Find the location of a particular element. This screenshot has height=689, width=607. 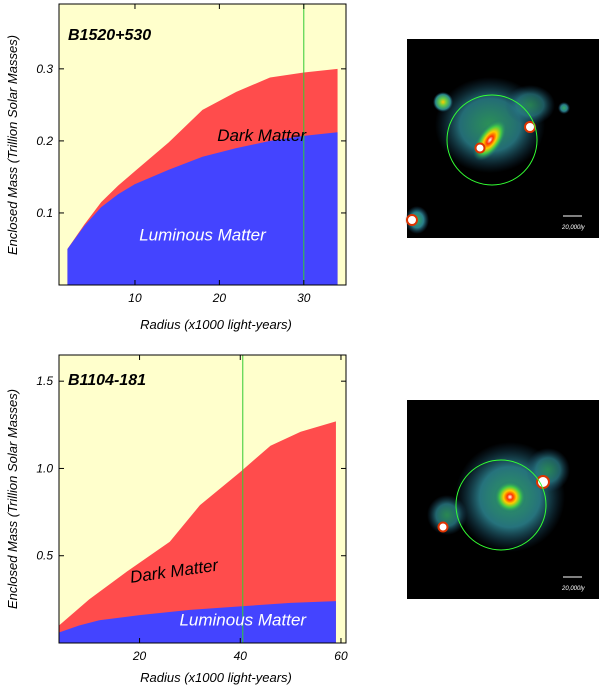

x-tick-label: 40 is located at coordinates (241, 656).